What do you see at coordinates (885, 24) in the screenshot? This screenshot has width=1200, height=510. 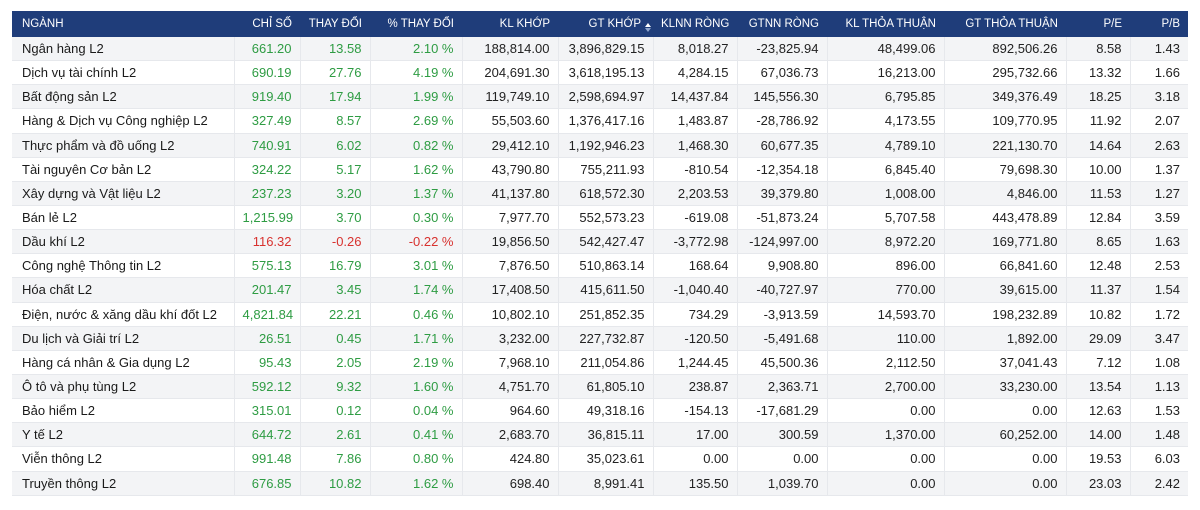 I see `col-header-kl-thoa-thuan: KL THỎA THUẬN` at bounding box center [885, 24].